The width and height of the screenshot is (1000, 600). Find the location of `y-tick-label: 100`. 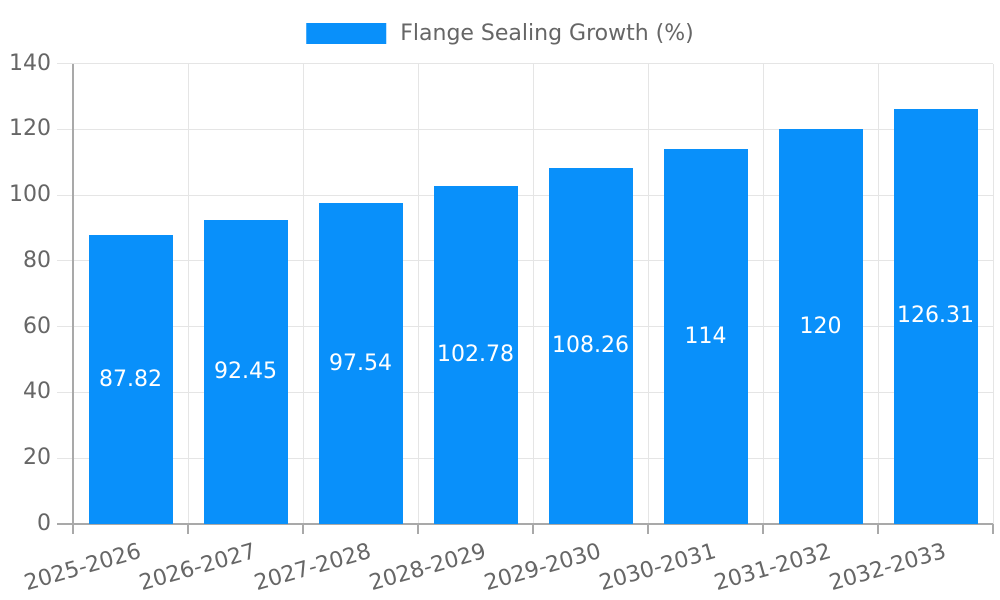

y-tick-label: 100 is located at coordinates (30, 195).